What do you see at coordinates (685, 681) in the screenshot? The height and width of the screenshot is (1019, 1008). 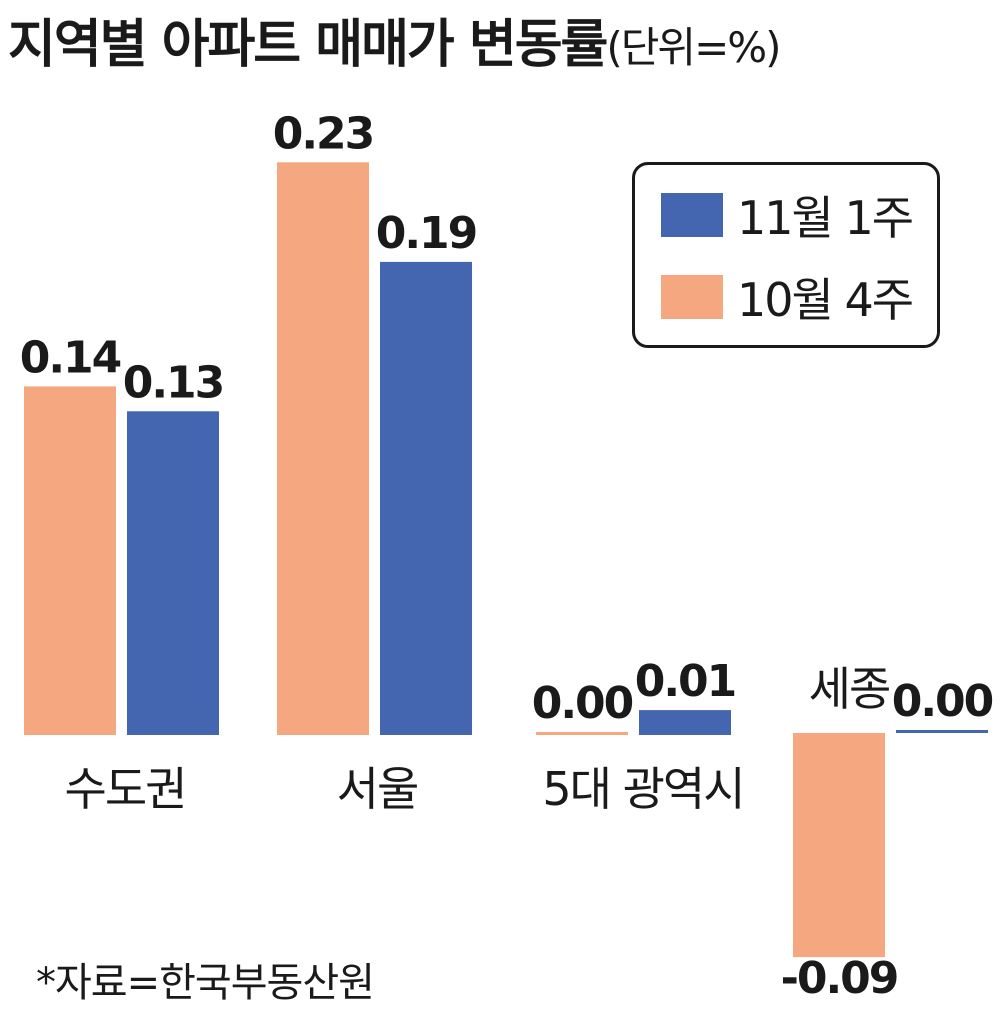 I see `value-label-2-1: 0.01` at bounding box center [685, 681].